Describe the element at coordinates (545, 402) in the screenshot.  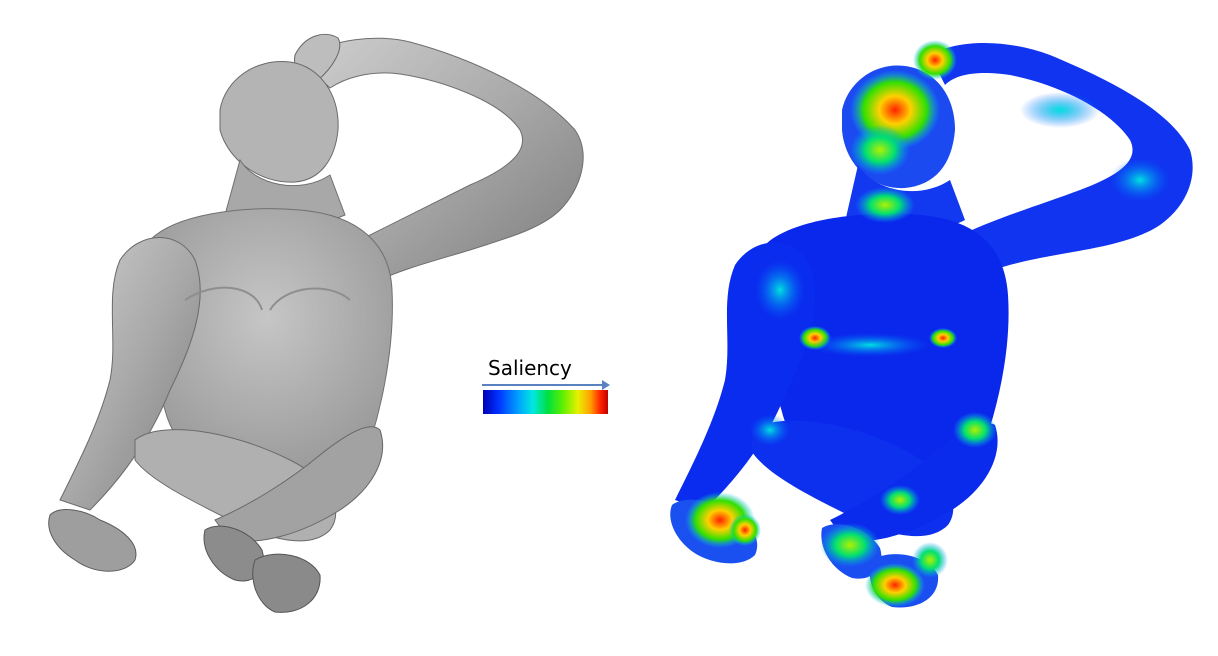
I see `legend-colorbar` at that location.